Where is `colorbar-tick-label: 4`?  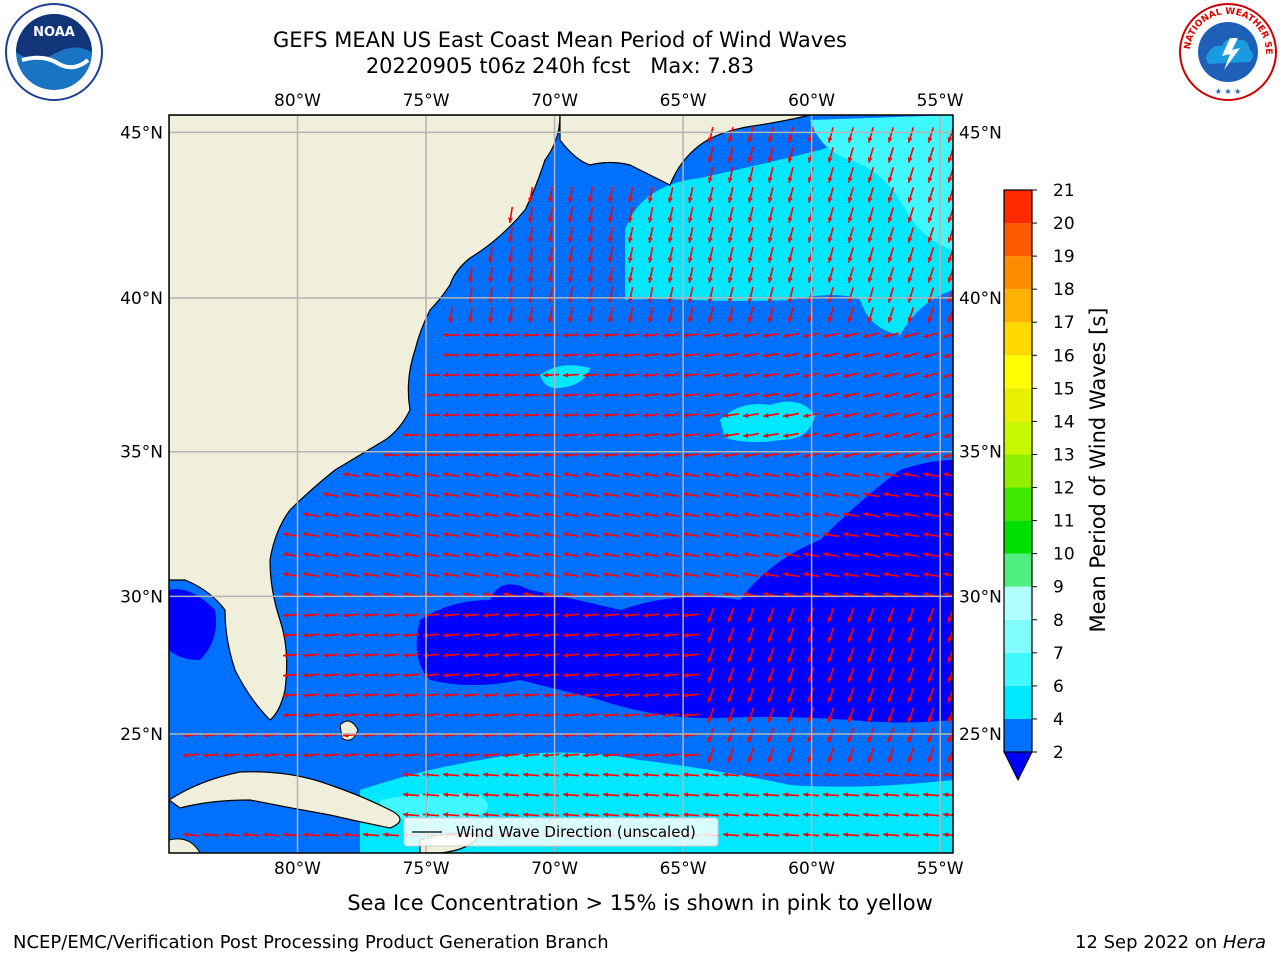
colorbar-tick-label: 4 is located at coordinates (1058, 720).